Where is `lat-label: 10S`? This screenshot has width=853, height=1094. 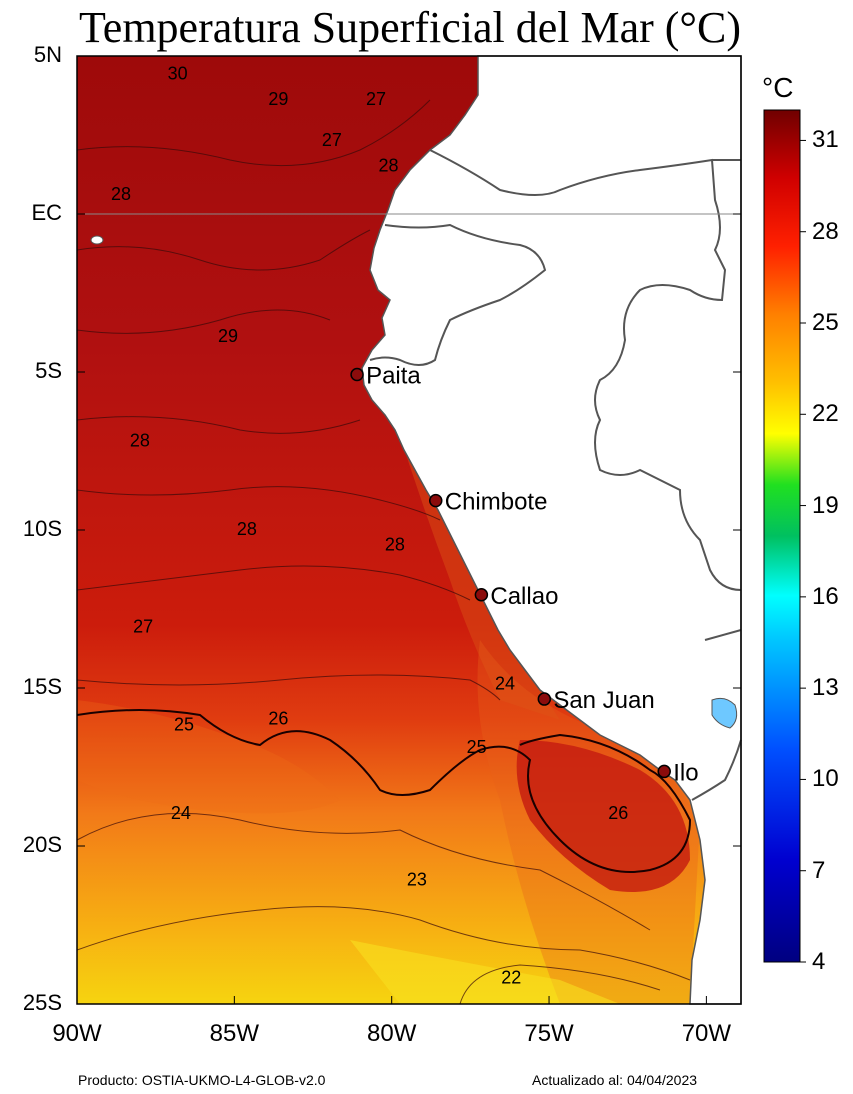
lat-label: 10S is located at coordinates (42, 528).